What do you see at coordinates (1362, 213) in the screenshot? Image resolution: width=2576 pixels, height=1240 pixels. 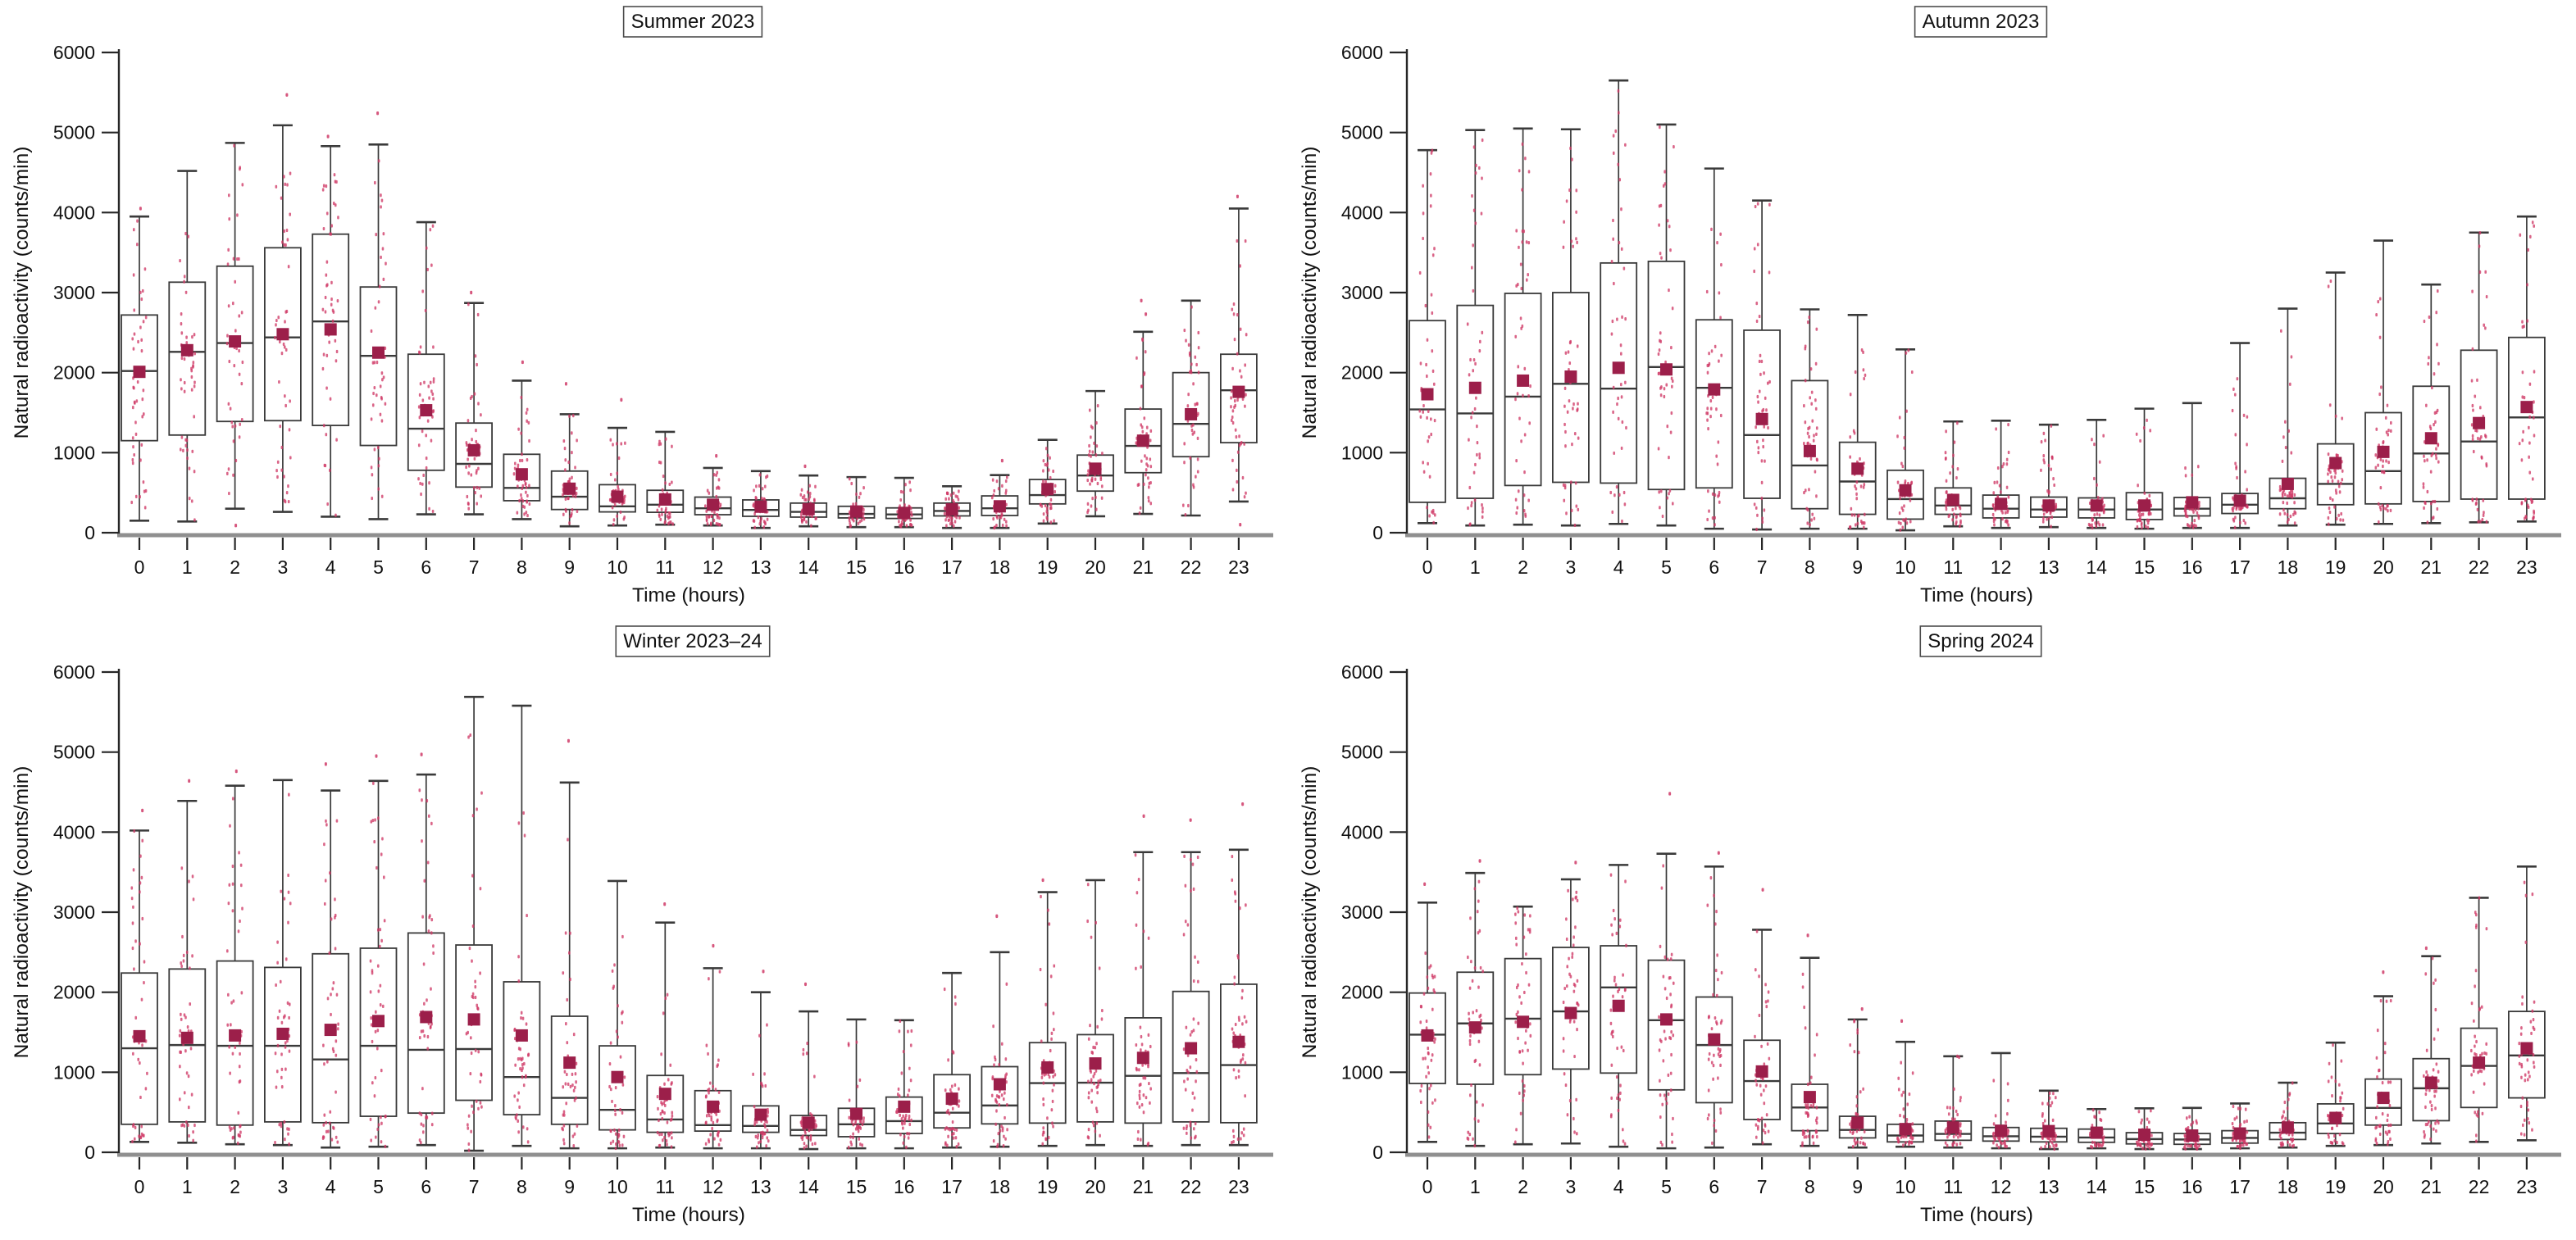 I see `y-tick-label: 4000` at bounding box center [1362, 213].